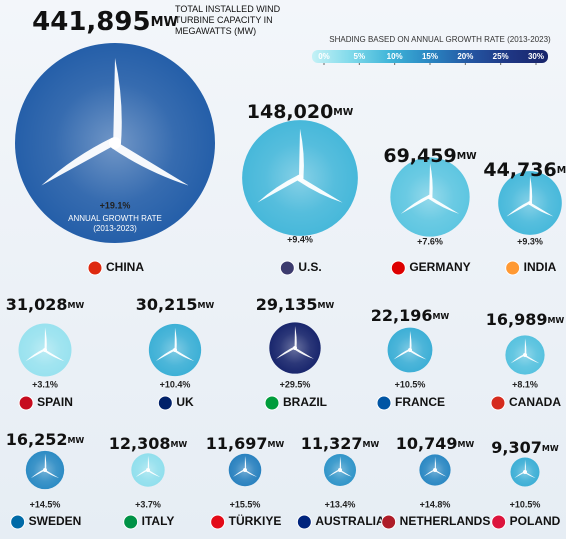  What do you see at coordinates (45, 304) in the screenshot?
I see `value-label: 31,028MW` at bounding box center [45, 304].